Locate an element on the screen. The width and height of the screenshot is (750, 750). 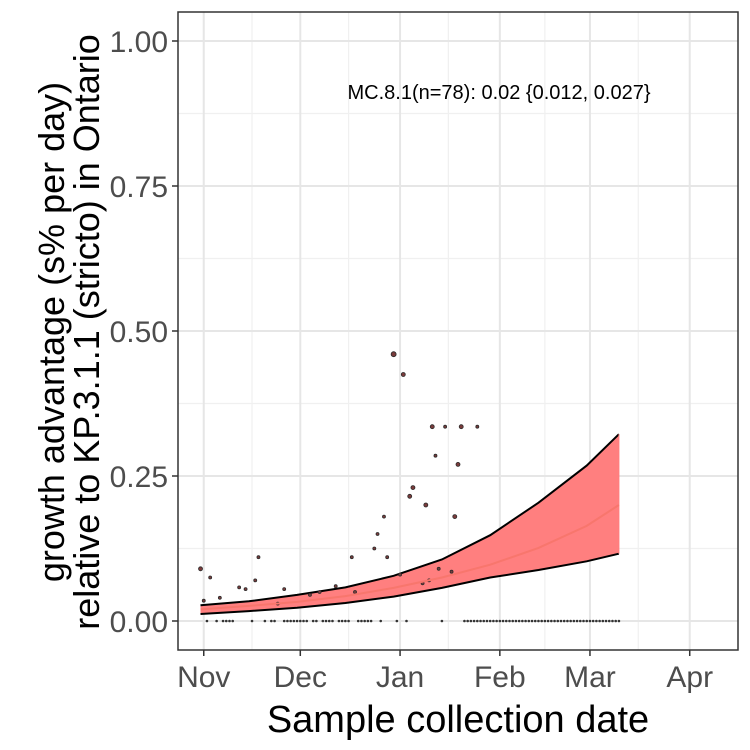
confidence-ribbon is located at coordinates (410, 524).